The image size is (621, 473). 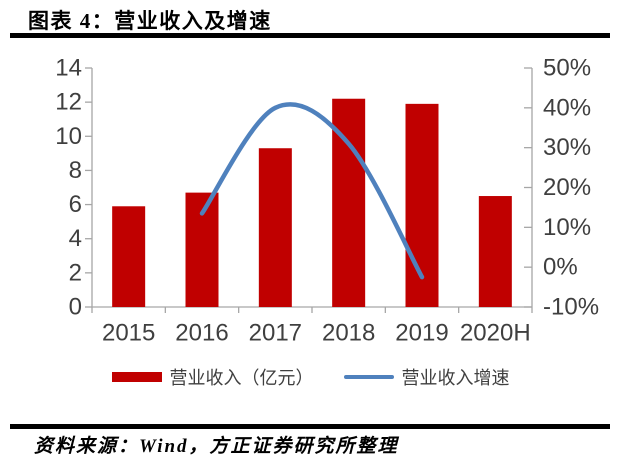 What do you see at coordinates (75, 307) in the screenshot?
I see `left-axis-tick-label: 0` at bounding box center [75, 307].